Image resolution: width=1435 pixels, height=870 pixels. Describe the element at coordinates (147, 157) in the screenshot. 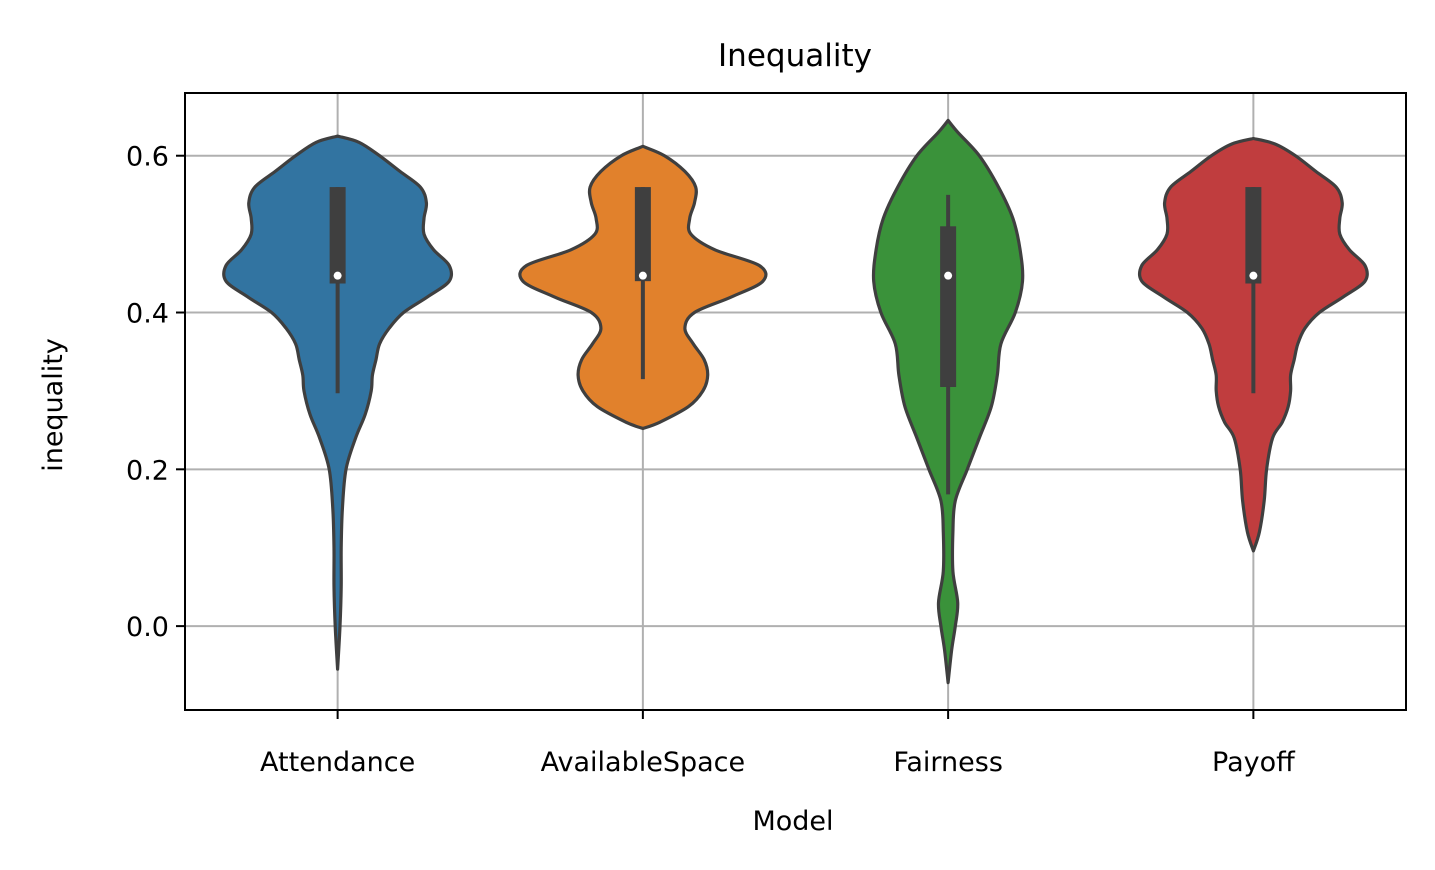

I see `y-tick-label: 0.6` at that location.